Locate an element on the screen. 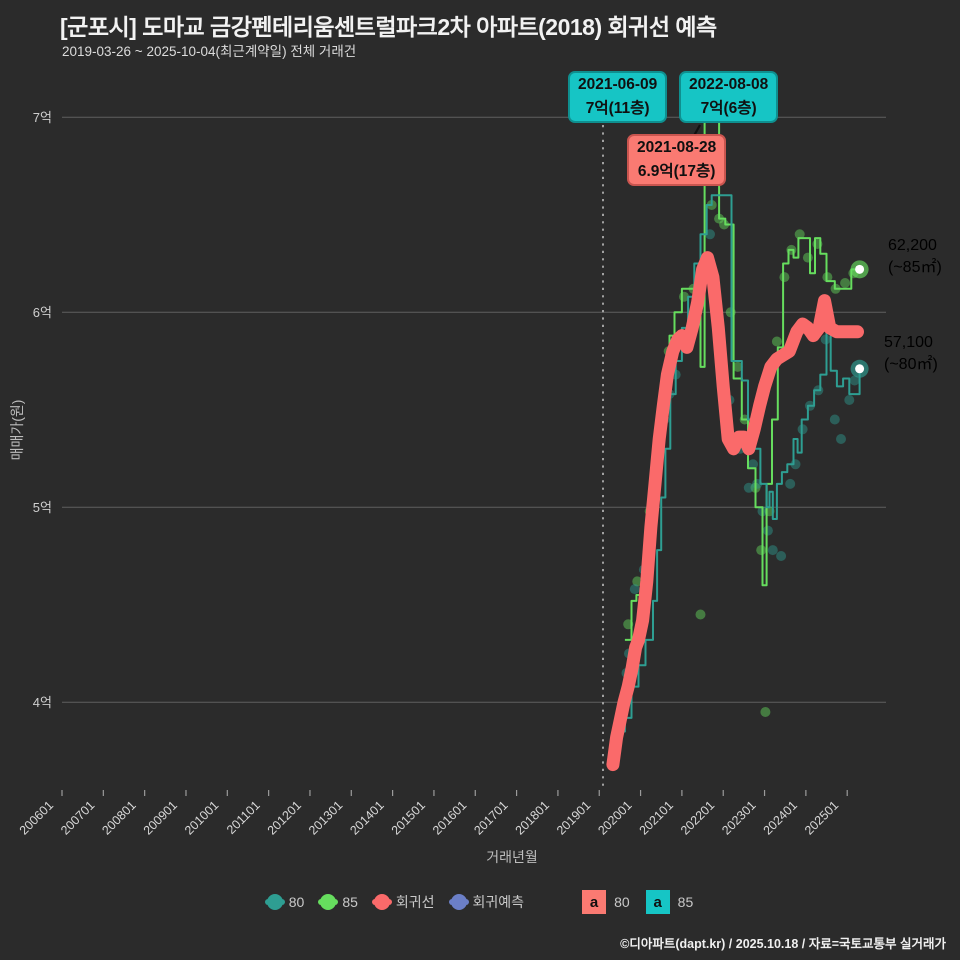 The width and height of the screenshot is (960, 960). legend-item-80: 80 is located at coordinates (285, 902).